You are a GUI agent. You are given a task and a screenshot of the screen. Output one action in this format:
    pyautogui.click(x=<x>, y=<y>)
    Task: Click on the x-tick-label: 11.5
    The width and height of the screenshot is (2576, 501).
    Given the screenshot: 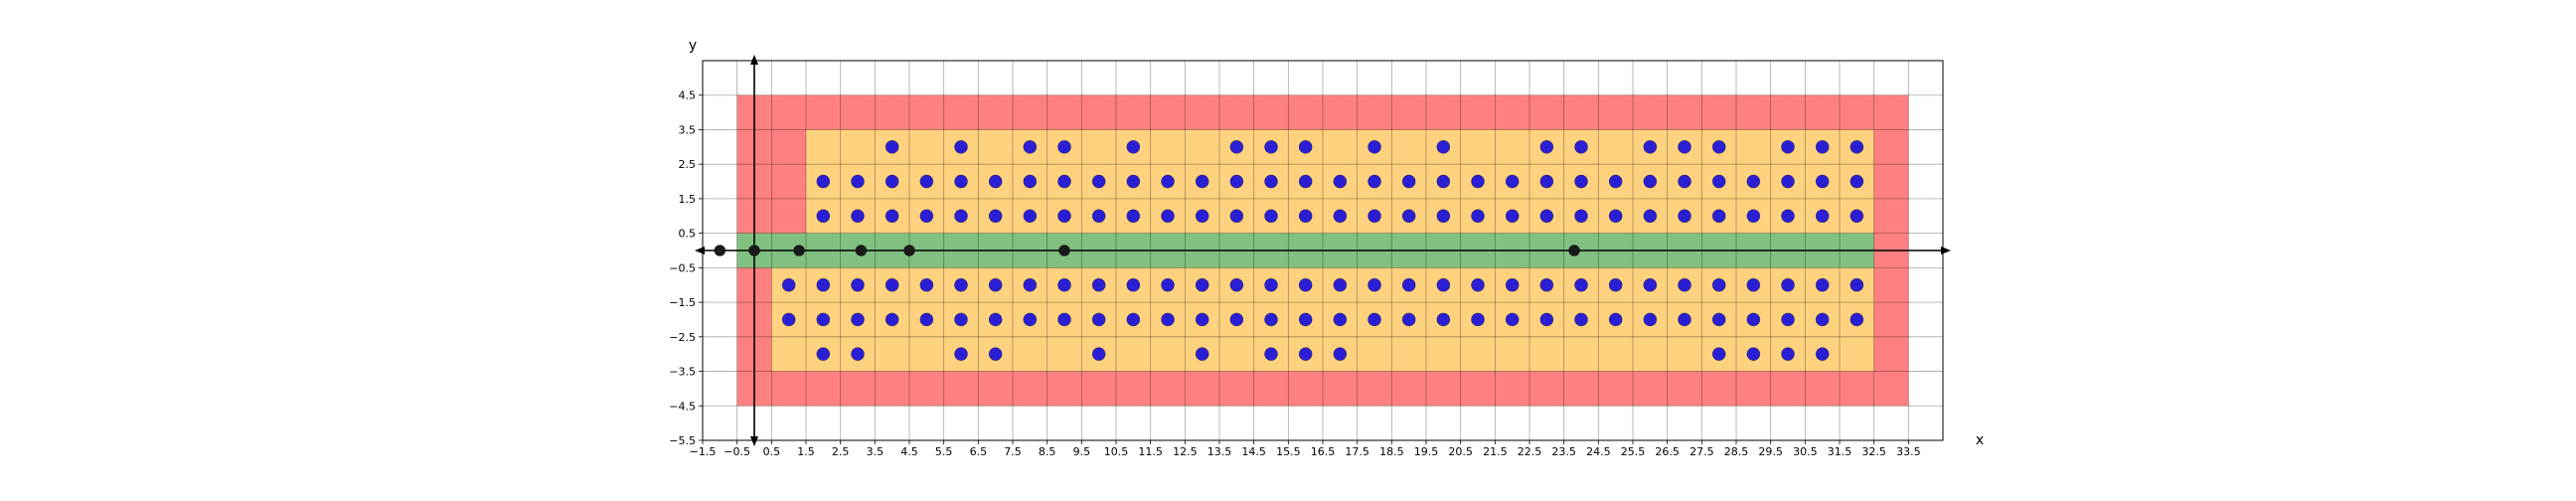 What is the action you would take?
    pyautogui.click(x=1150, y=451)
    